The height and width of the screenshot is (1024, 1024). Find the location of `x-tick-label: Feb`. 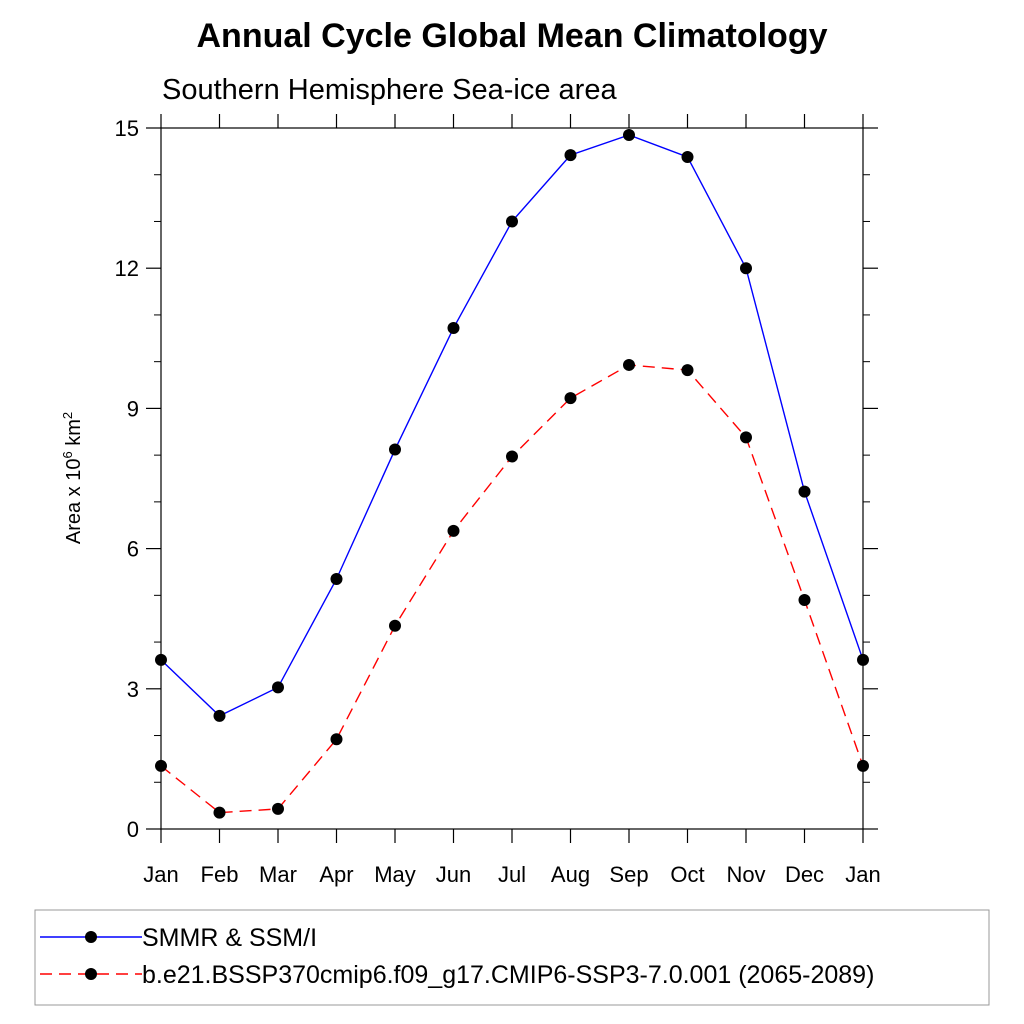

x-tick-label: Feb is located at coordinates (220, 874).